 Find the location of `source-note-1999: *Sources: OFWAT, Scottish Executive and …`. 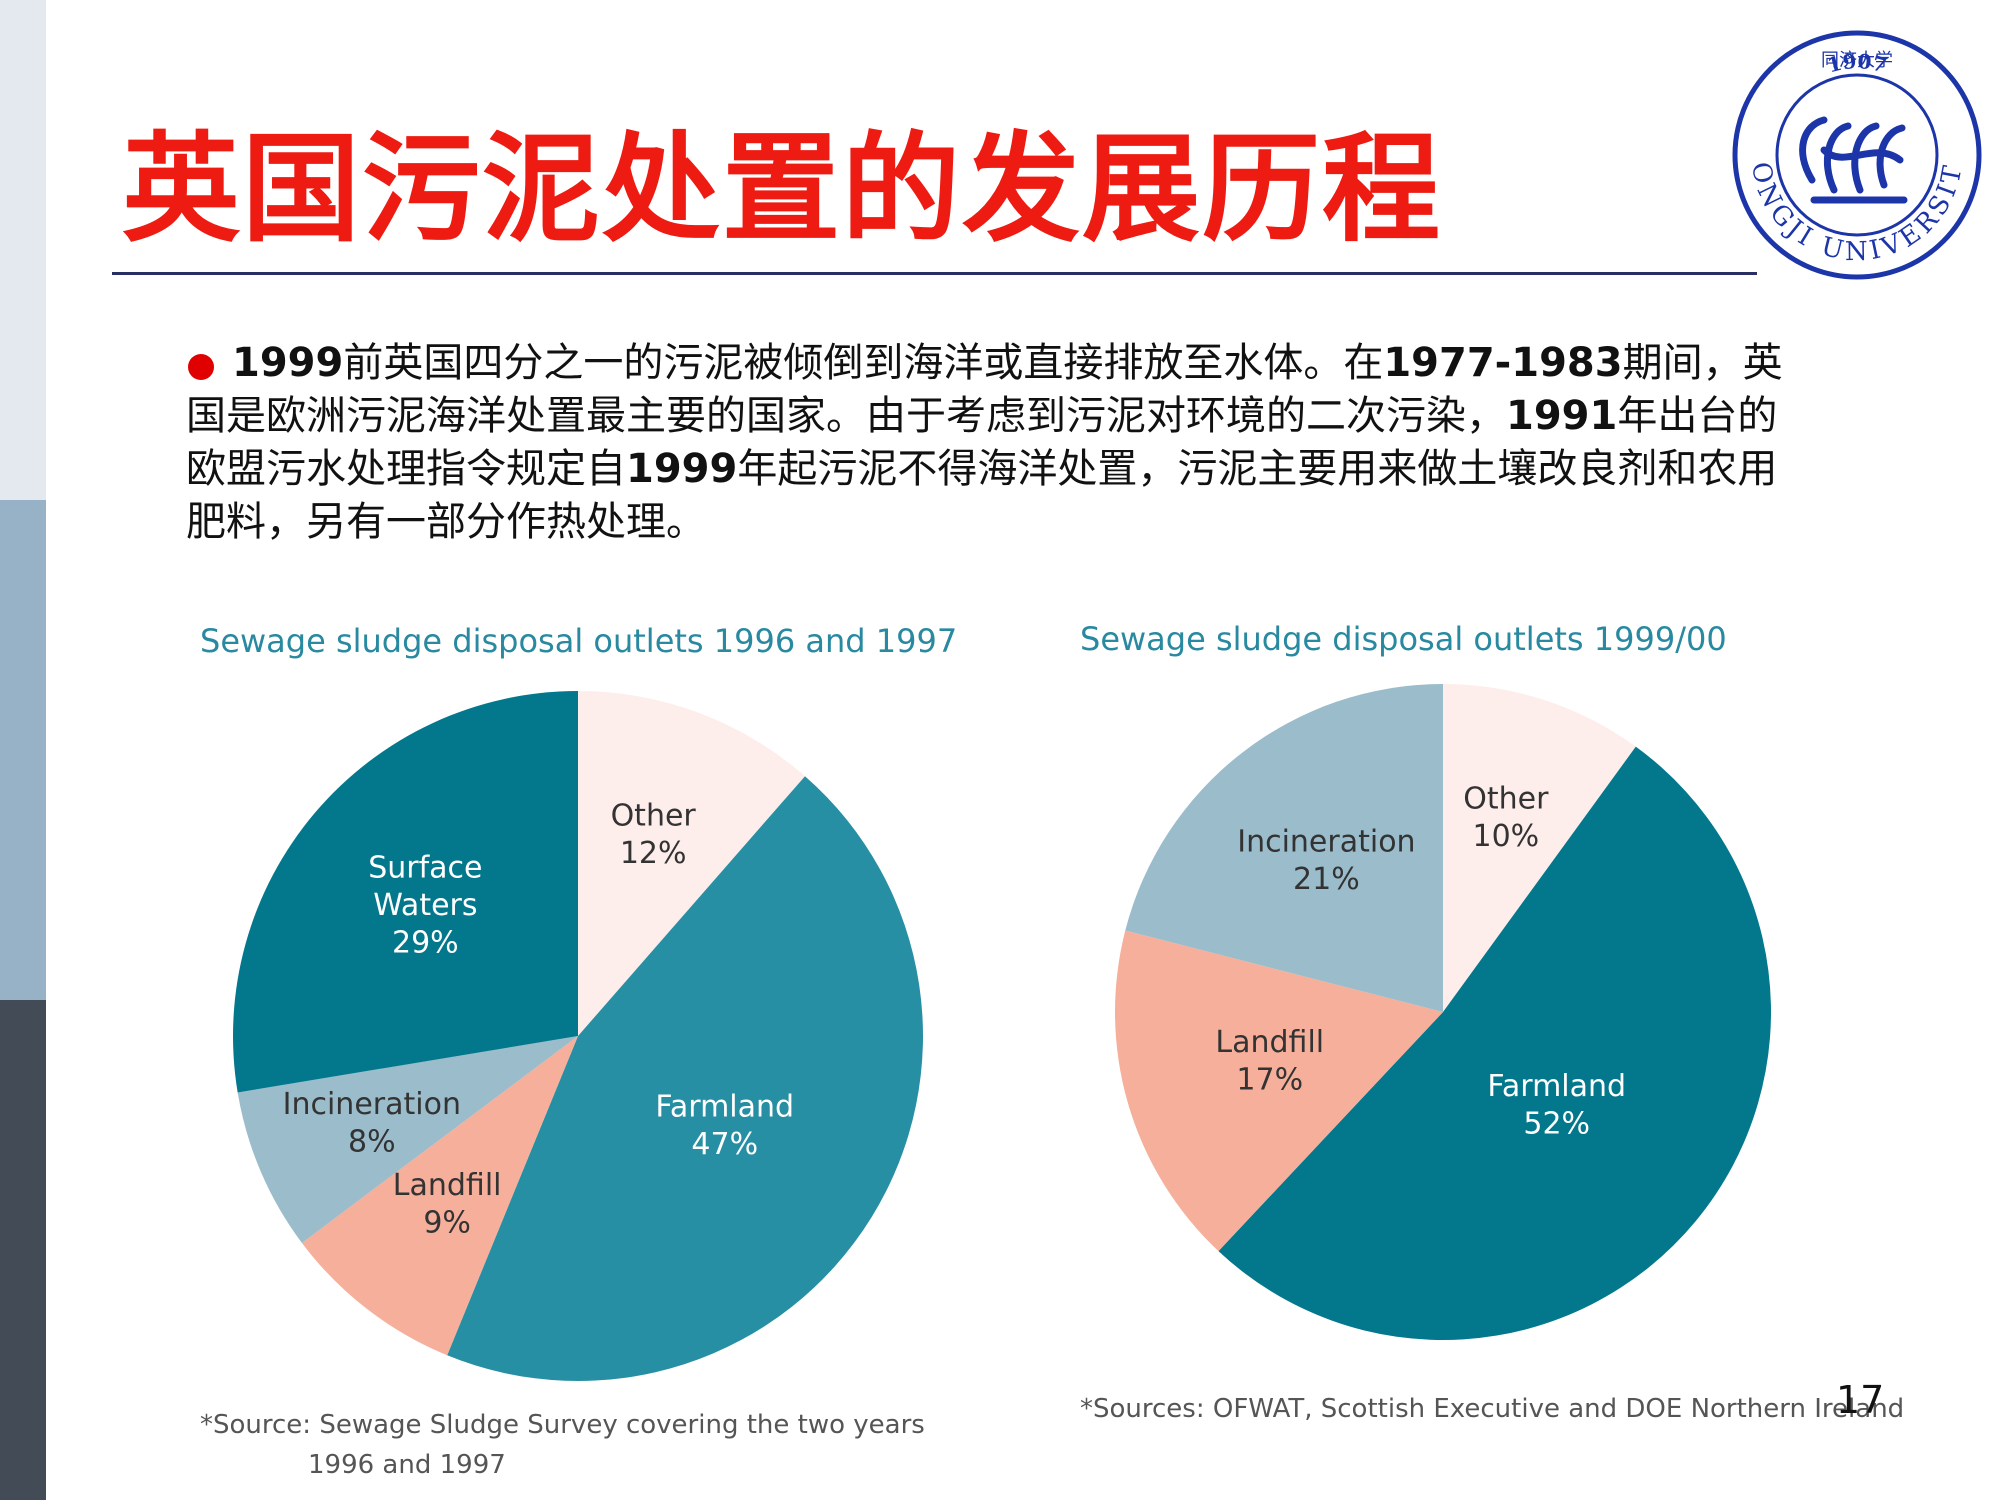

source-note-1999: *Sources: OFWAT, Scottish Executive and … is located at coordinates (1492, 1409).